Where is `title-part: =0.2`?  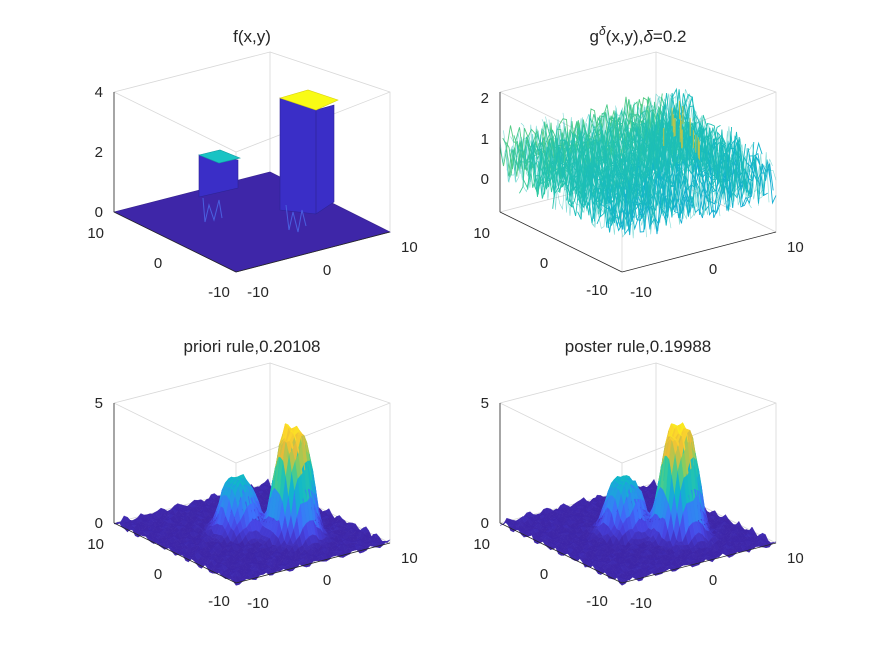
title-part: =0.2 is located at coordinates (670, 36).